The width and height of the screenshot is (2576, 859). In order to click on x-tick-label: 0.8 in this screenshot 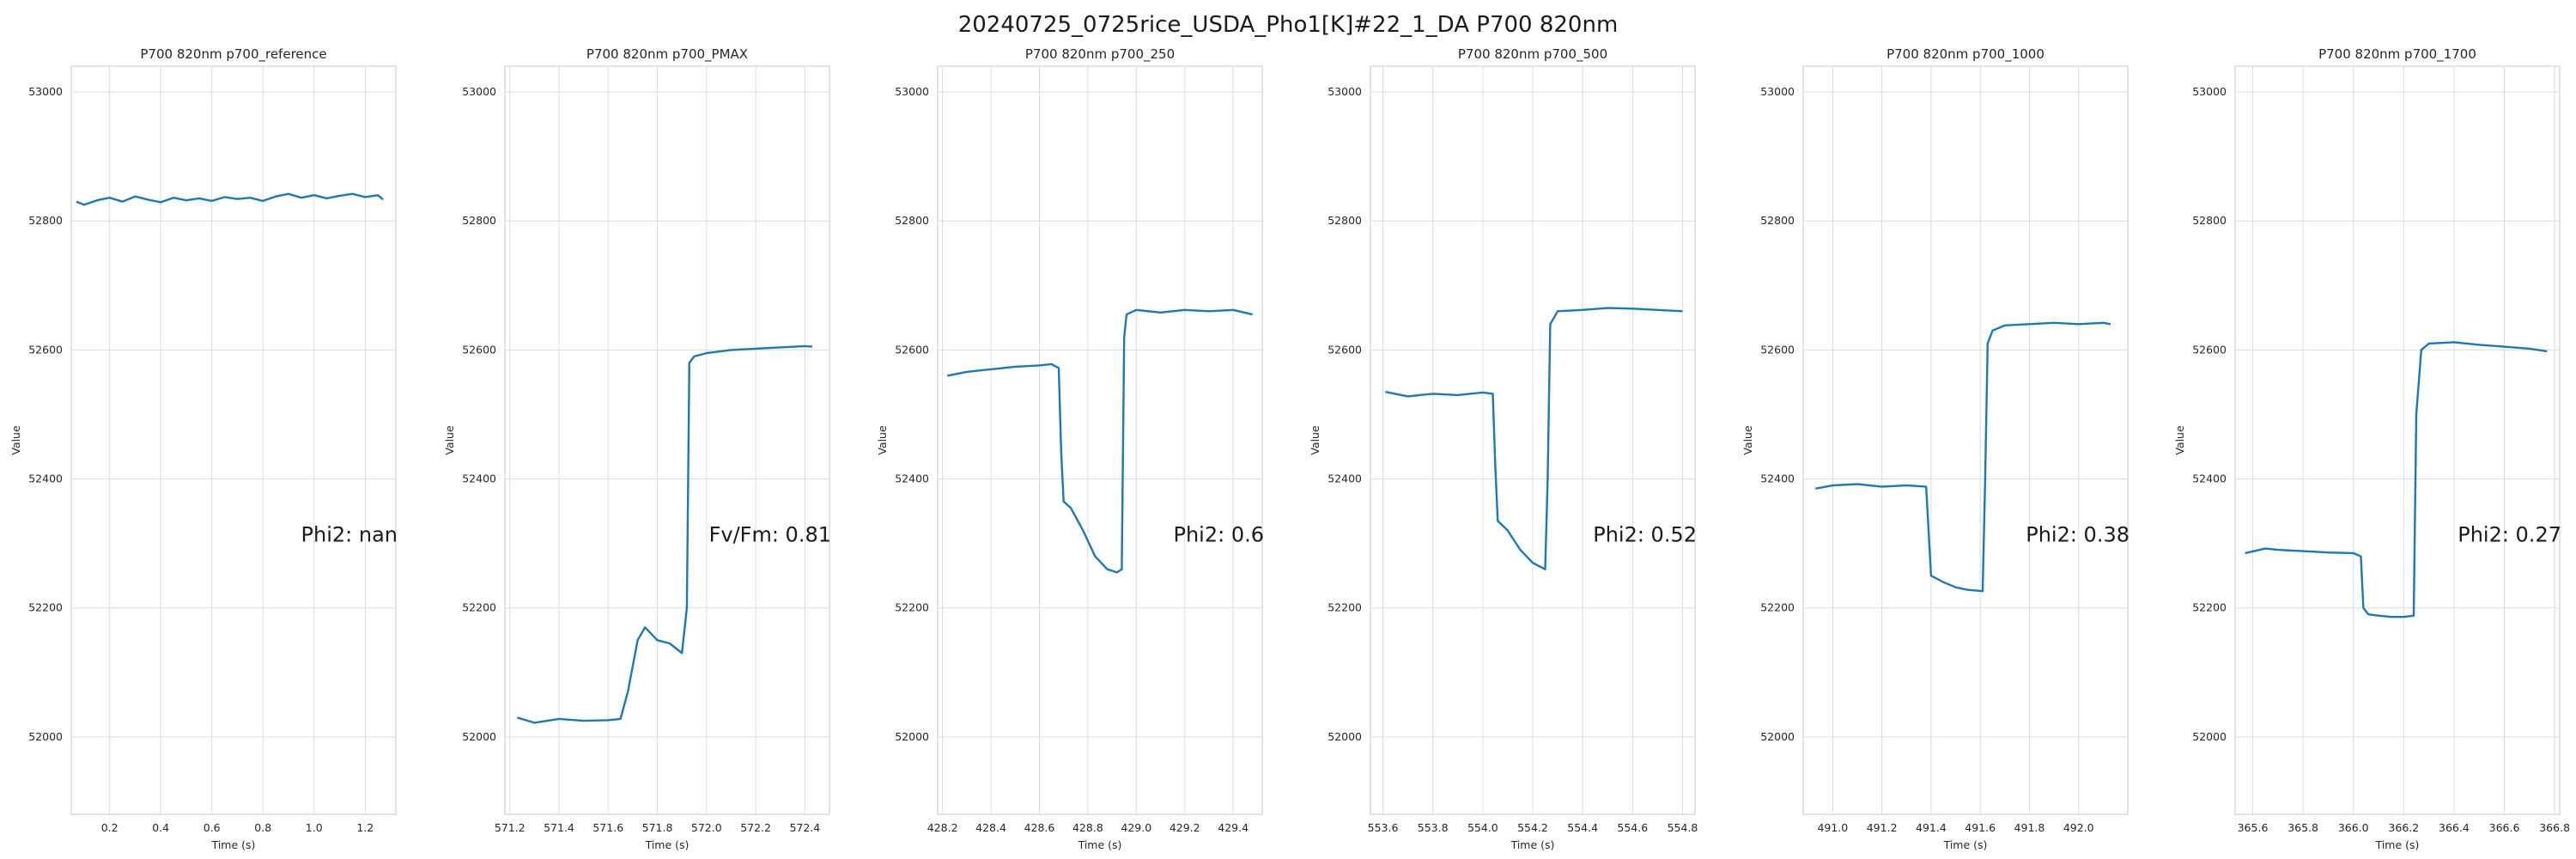, I will do `click(262, 827)`.